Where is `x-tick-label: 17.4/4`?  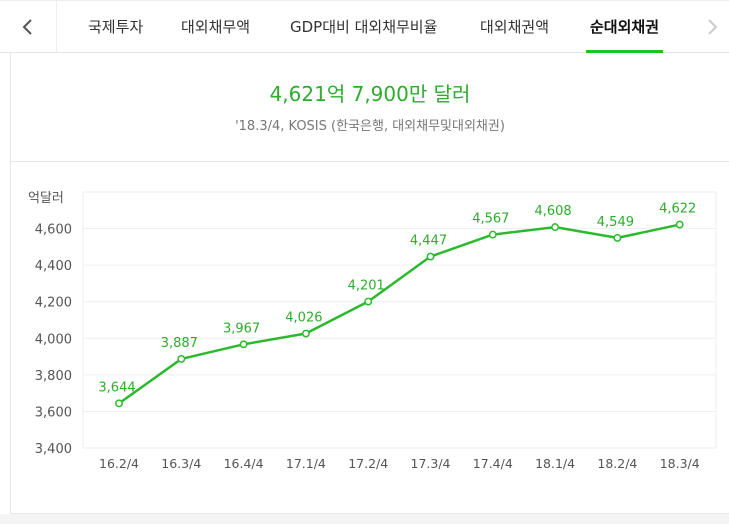 x-tick-label: 17.4/4 is located at coordinates (493, 463).